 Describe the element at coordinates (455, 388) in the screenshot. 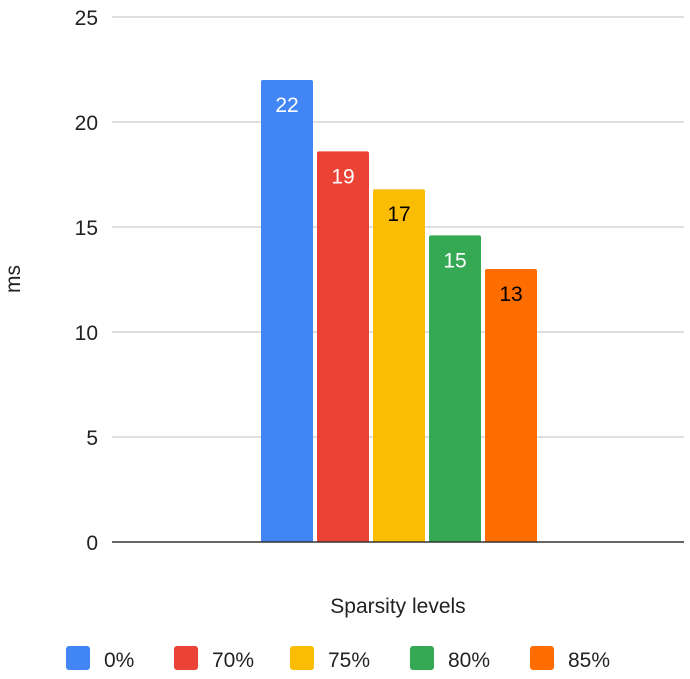

I see `bar-80pct` at that location.